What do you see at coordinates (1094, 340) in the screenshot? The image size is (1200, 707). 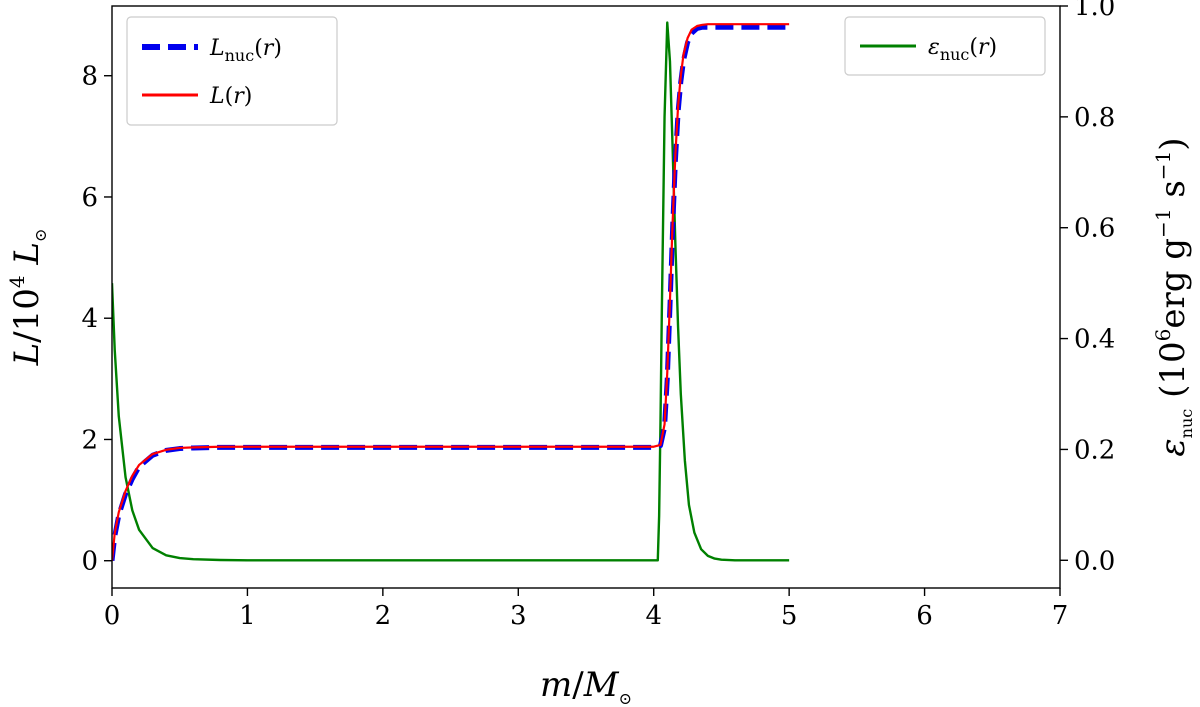 I see `y-right-tick-label: 0.4` at bounding box center [1094, 340].